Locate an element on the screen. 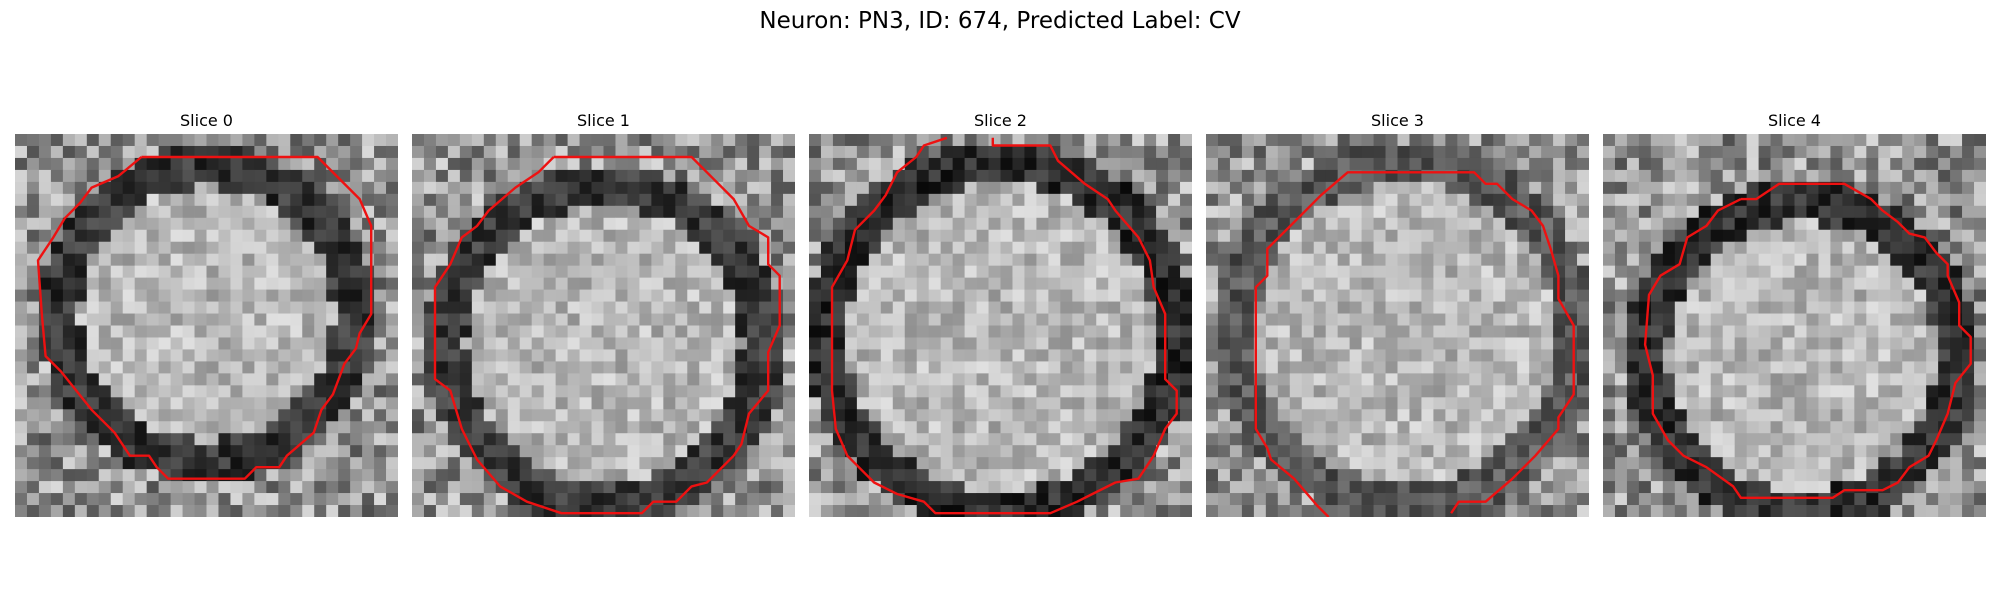 This screenshot has width=2000, height=600. slice-title-0: Slice 0 is located at coordinates (206, 120).